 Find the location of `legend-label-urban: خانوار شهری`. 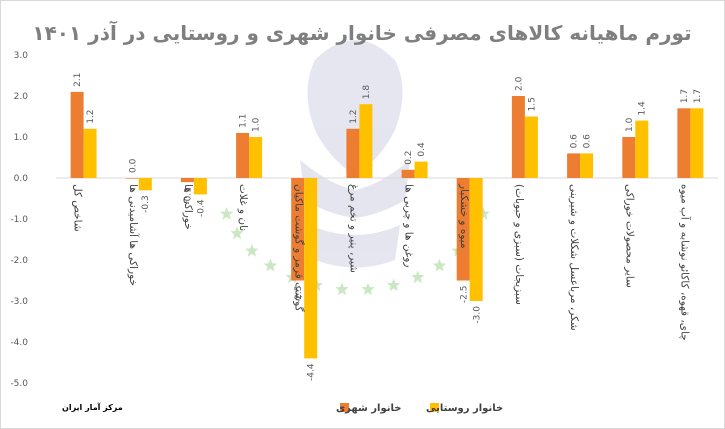

legend-label-urban: خانوار شهری is located at coordinates (368, 408).